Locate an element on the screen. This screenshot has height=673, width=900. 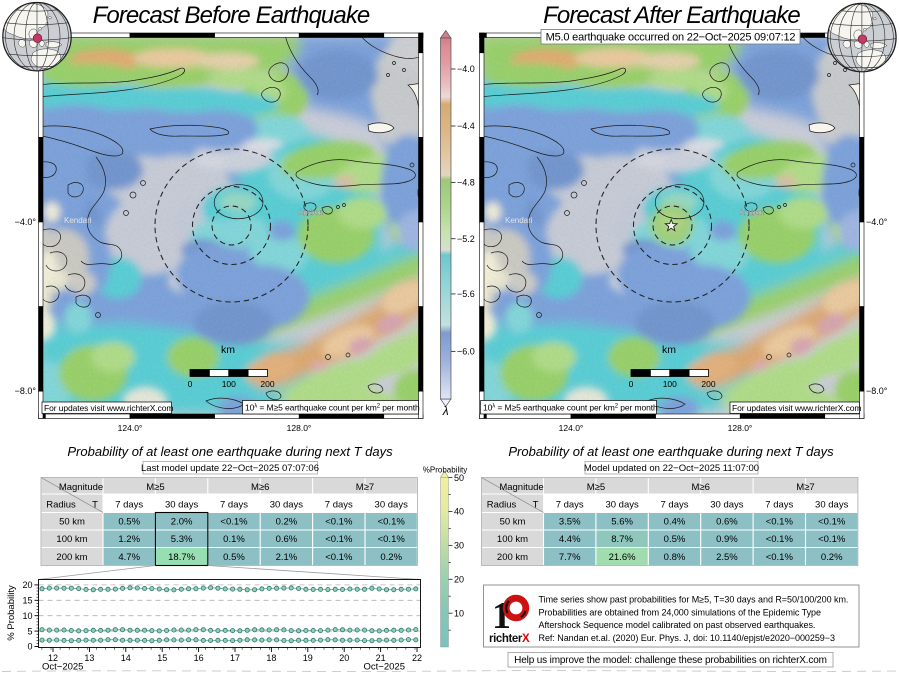
svg-text: −6.0 is located at coordinates (466, 352).